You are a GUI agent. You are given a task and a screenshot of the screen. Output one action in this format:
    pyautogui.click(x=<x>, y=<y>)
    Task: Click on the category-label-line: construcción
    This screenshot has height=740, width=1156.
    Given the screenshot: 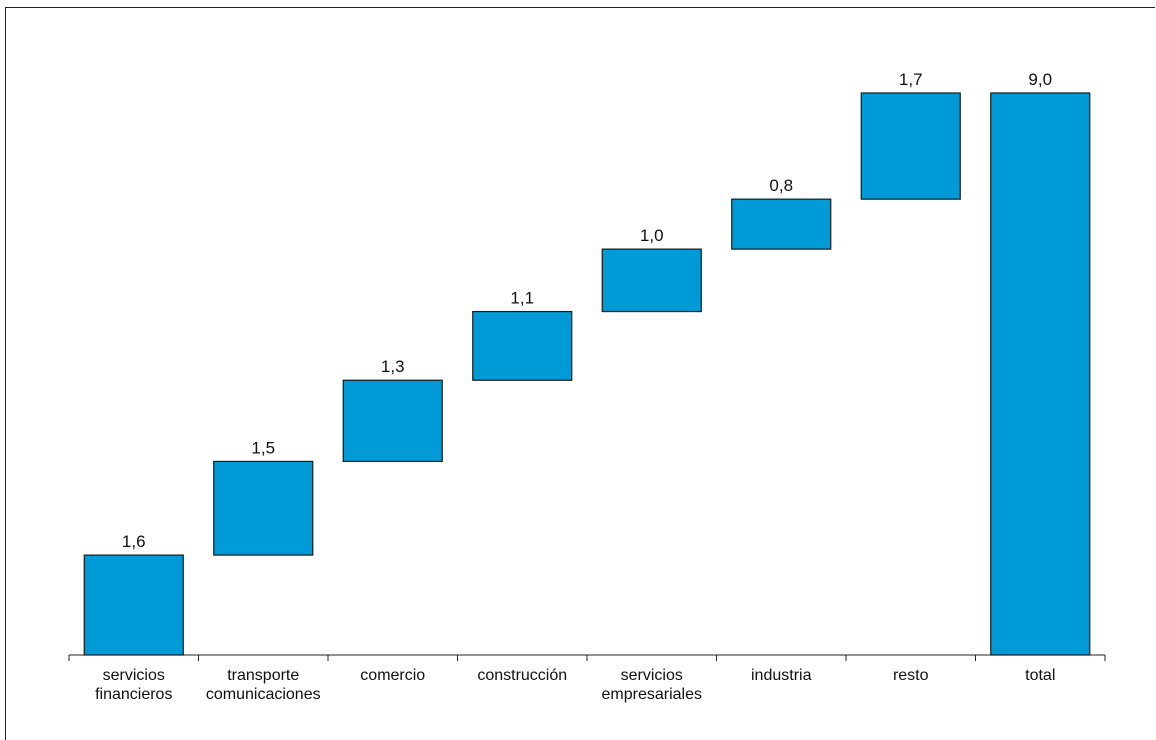 What is the action you would take?
    pyautogui.click(x=522, y=675)
    